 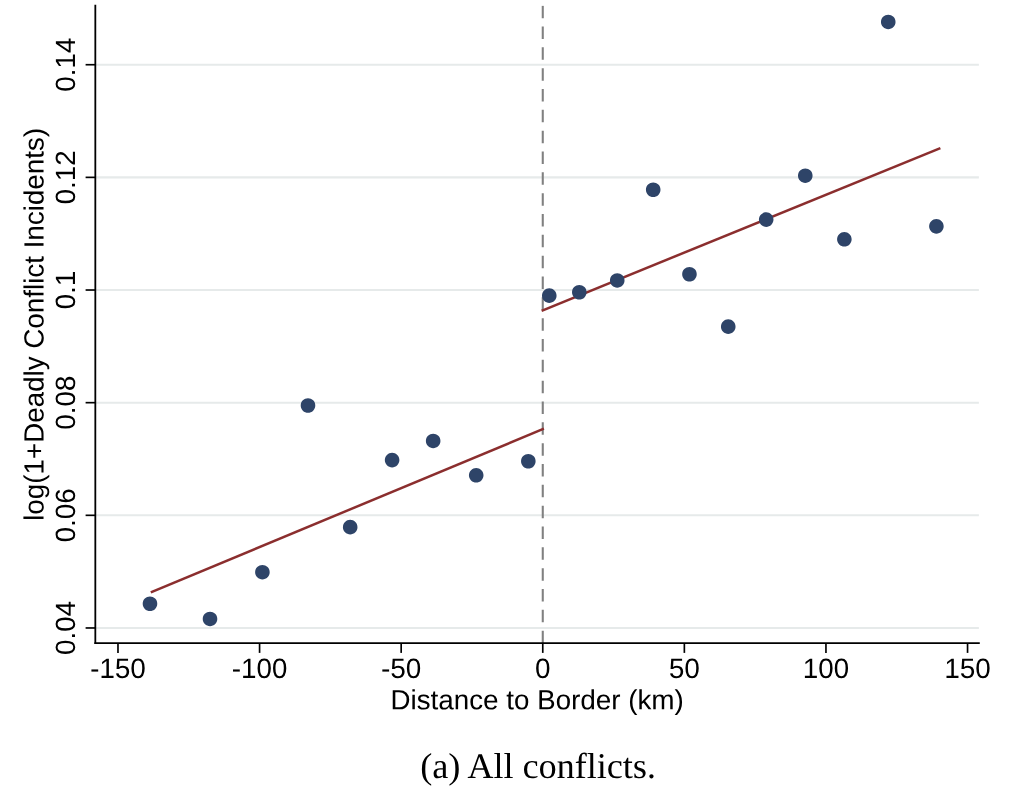 What do you see at coordinates (65, 627) in the screenshot?
I see `y-tick-label: 0.04` at bounding box center [65, 627].